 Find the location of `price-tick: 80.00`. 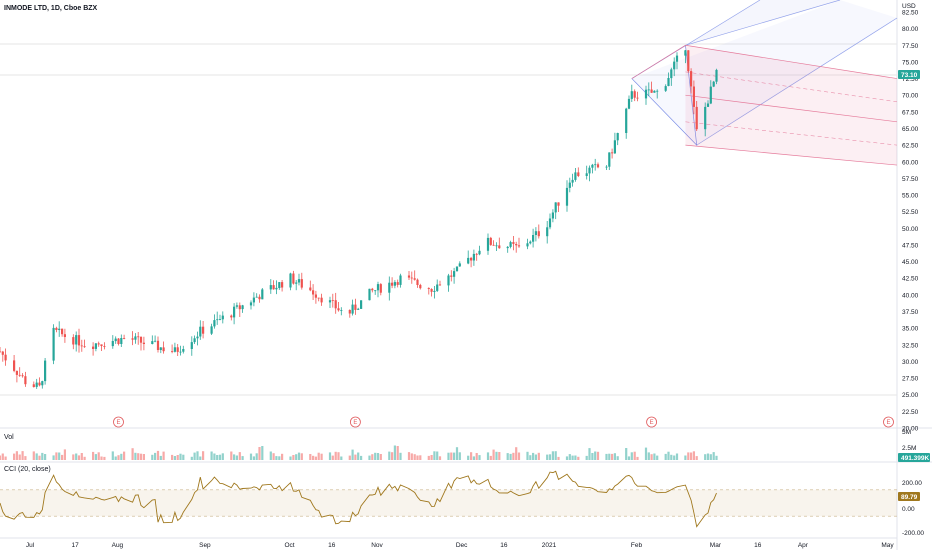

price-tick: 80.00 is located at coordinates (910, 29).